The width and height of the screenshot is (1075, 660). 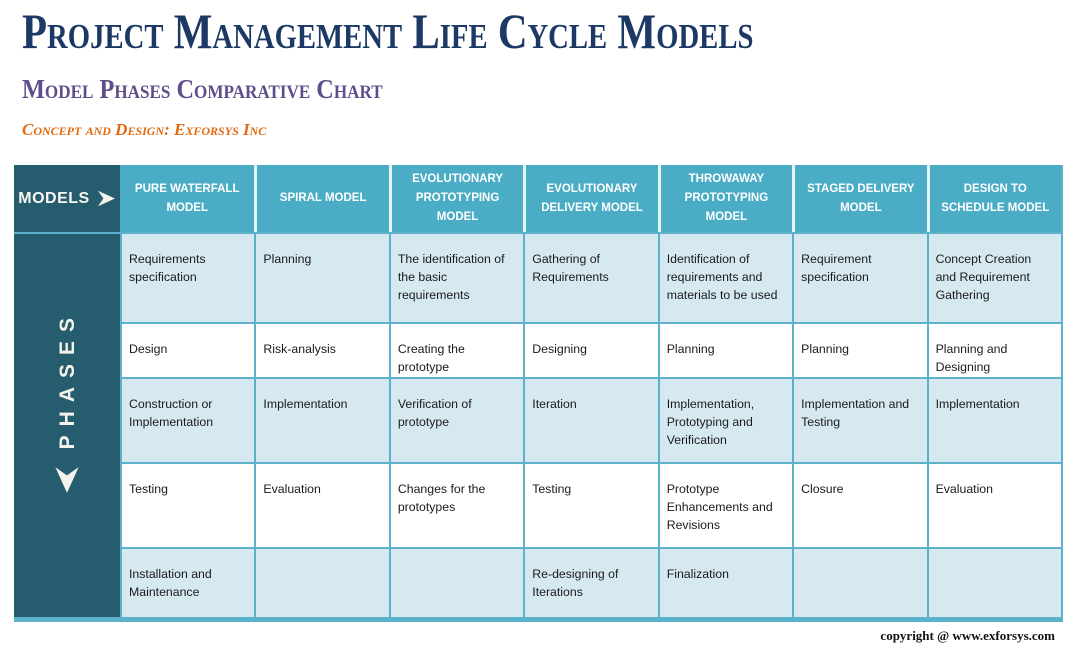 I want to click on column-header: EVOLUTIONARY DELIVERY MODEL, so click(x=590, y=198).